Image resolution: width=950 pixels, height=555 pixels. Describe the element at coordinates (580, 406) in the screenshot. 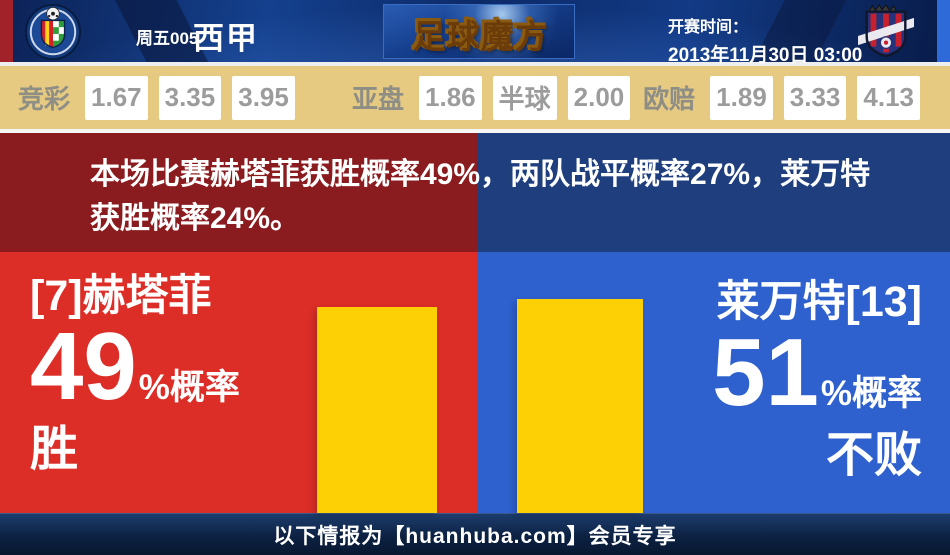

I see `away-probability-bar` at that location.